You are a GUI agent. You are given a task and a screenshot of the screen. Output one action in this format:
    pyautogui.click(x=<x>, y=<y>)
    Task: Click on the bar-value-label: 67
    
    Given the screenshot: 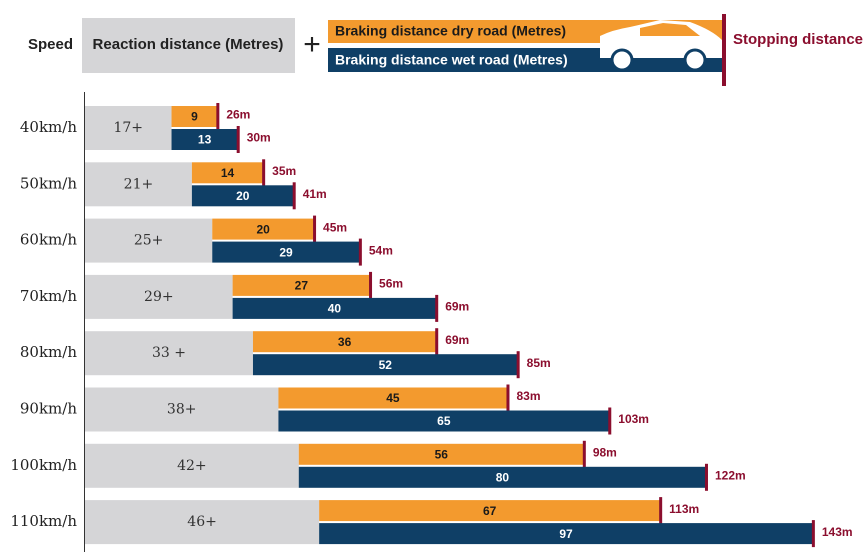 What is the action you would take?
    pyautogui.click(x=490, y=511)
    